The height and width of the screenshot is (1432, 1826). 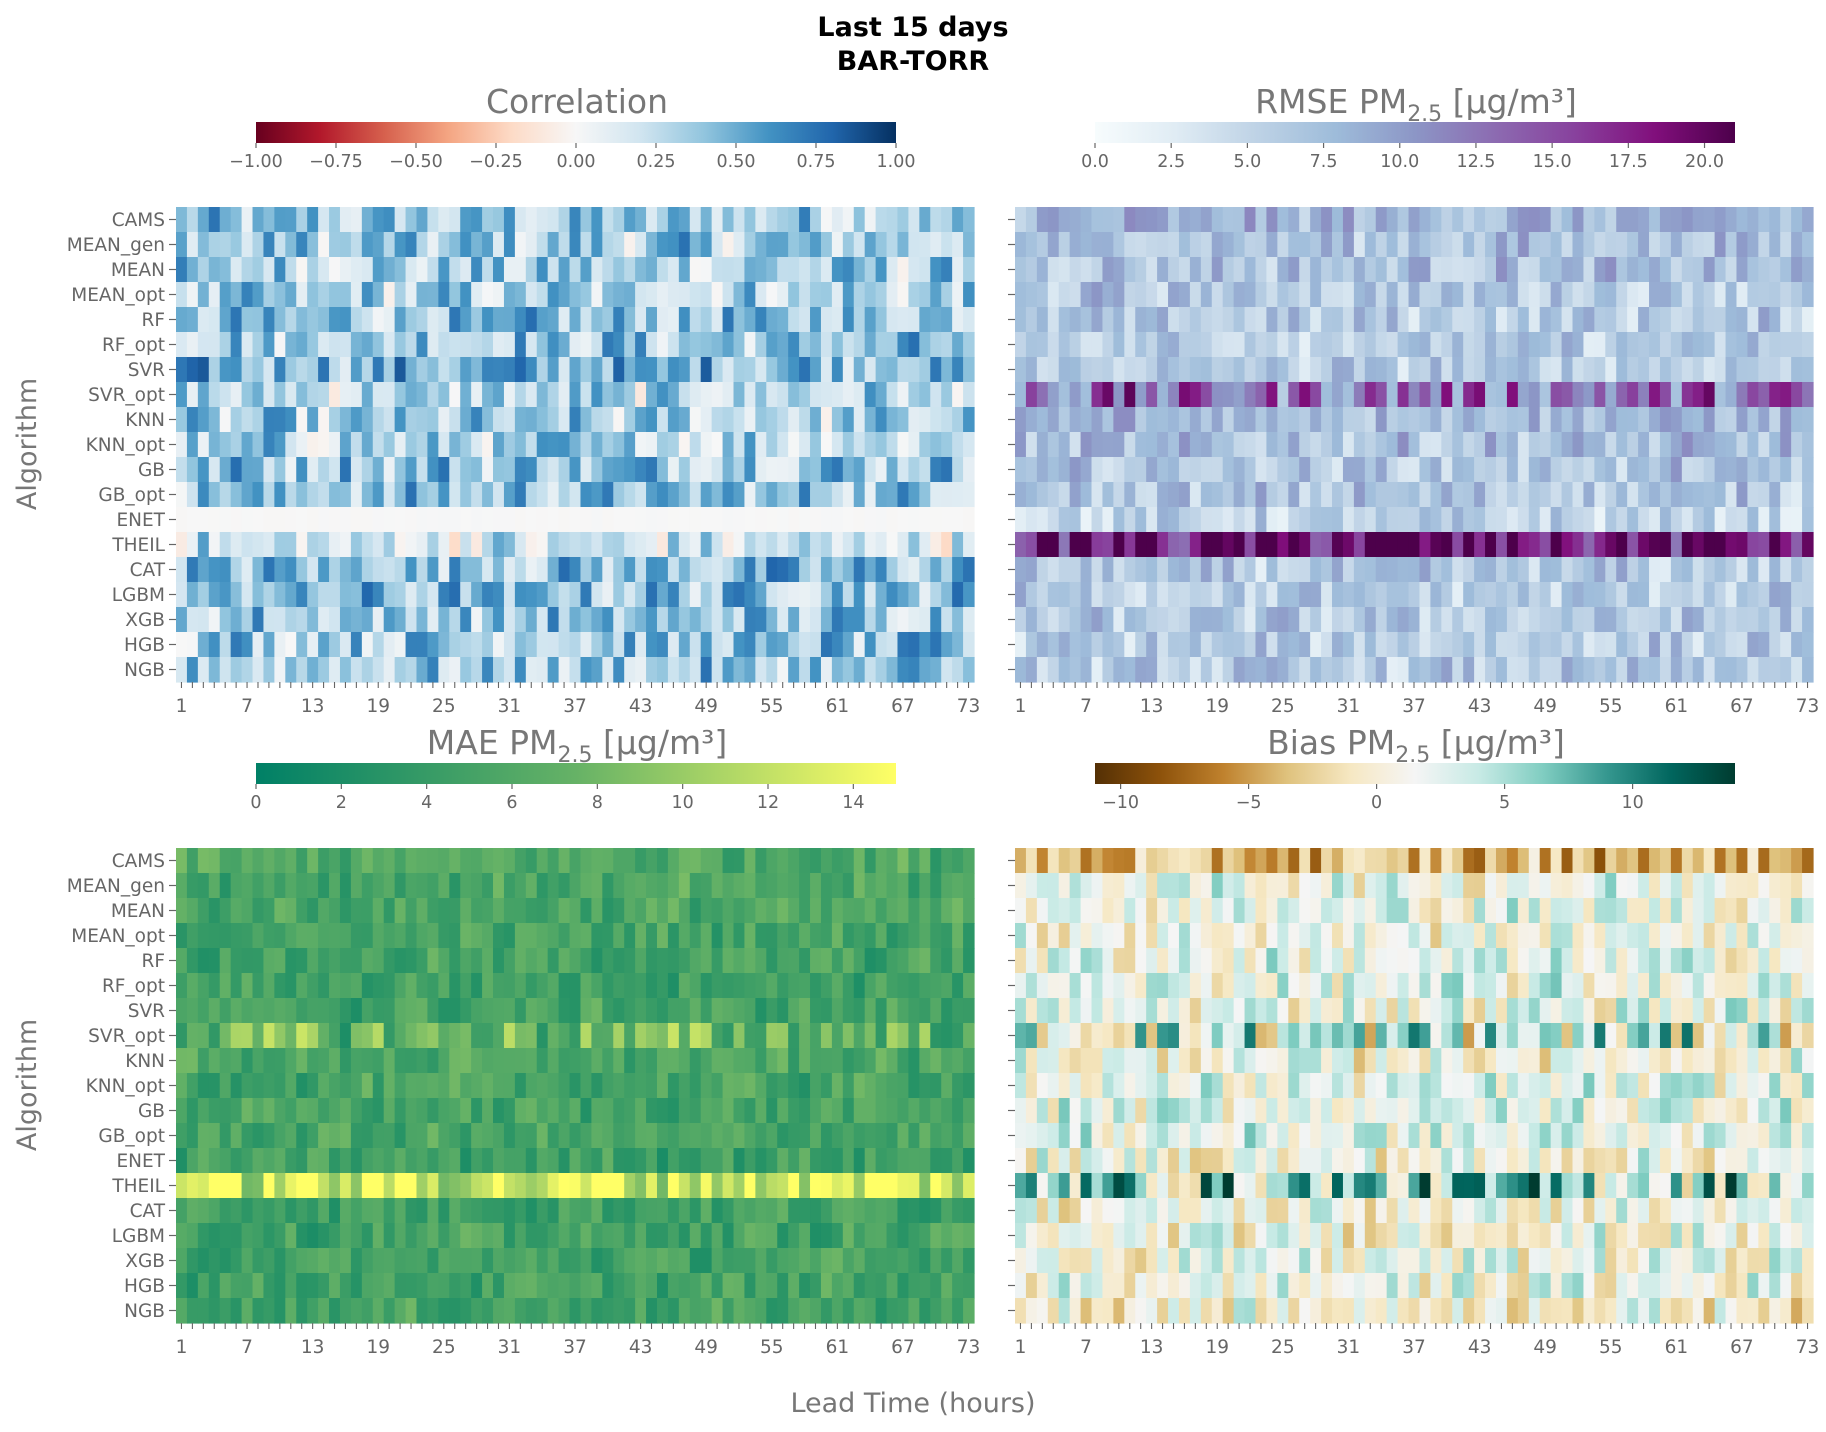 I want to click on y-tick-label: MEAN_gen, so click(x=116, y=886).